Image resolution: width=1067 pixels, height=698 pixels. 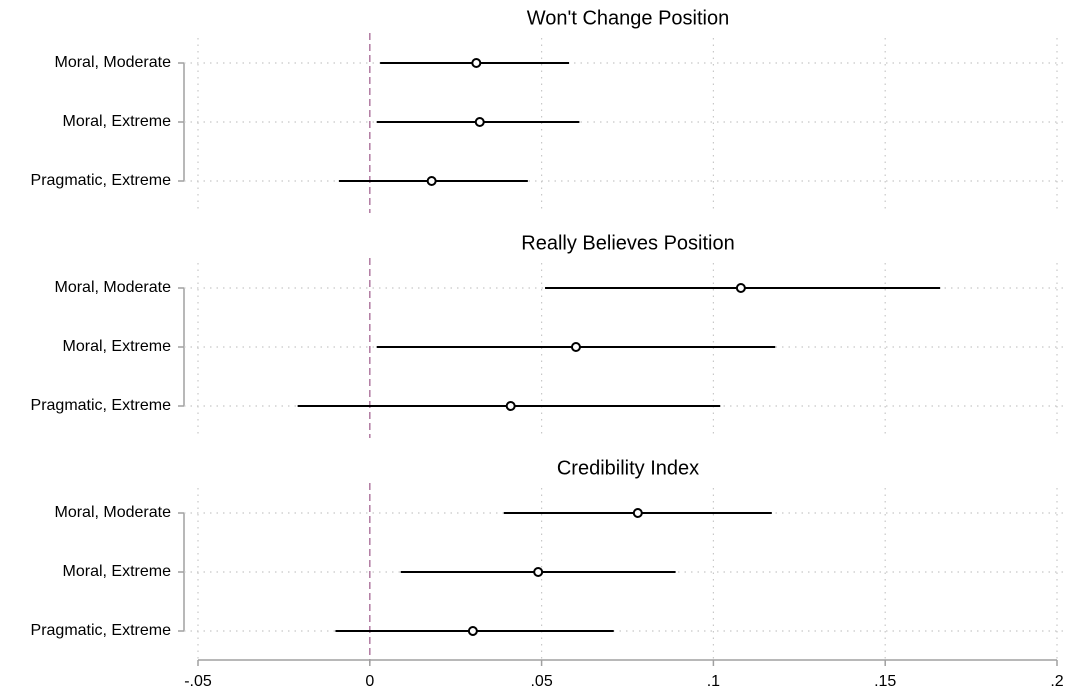 I want to click on x-tick-label: .05, so click(x=541, y=681).